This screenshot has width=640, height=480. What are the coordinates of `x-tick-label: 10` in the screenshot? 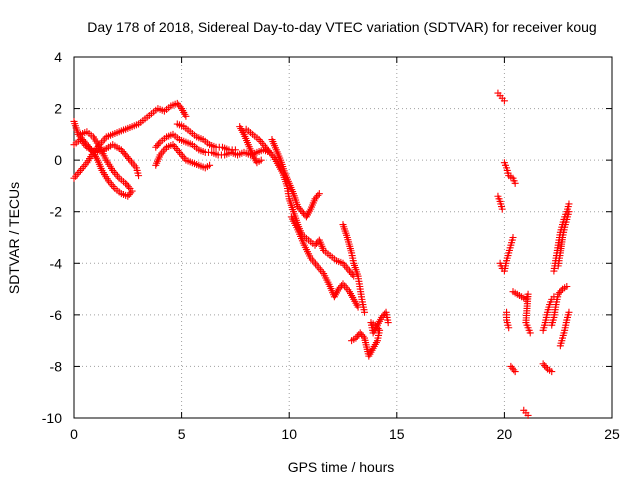 It's located at (289, 434).